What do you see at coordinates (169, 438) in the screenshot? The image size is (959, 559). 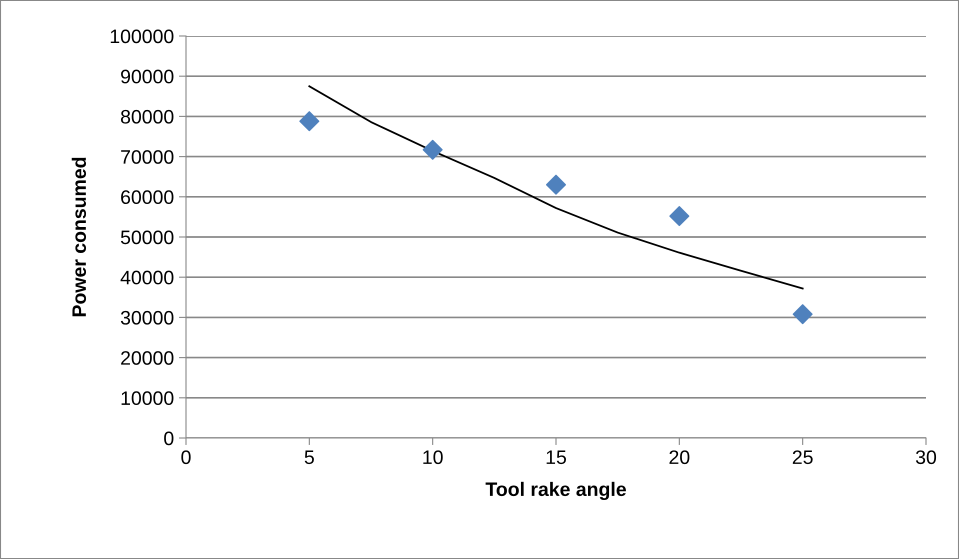 I see `y-tick-label: 0` at bounding box center [169, 438].